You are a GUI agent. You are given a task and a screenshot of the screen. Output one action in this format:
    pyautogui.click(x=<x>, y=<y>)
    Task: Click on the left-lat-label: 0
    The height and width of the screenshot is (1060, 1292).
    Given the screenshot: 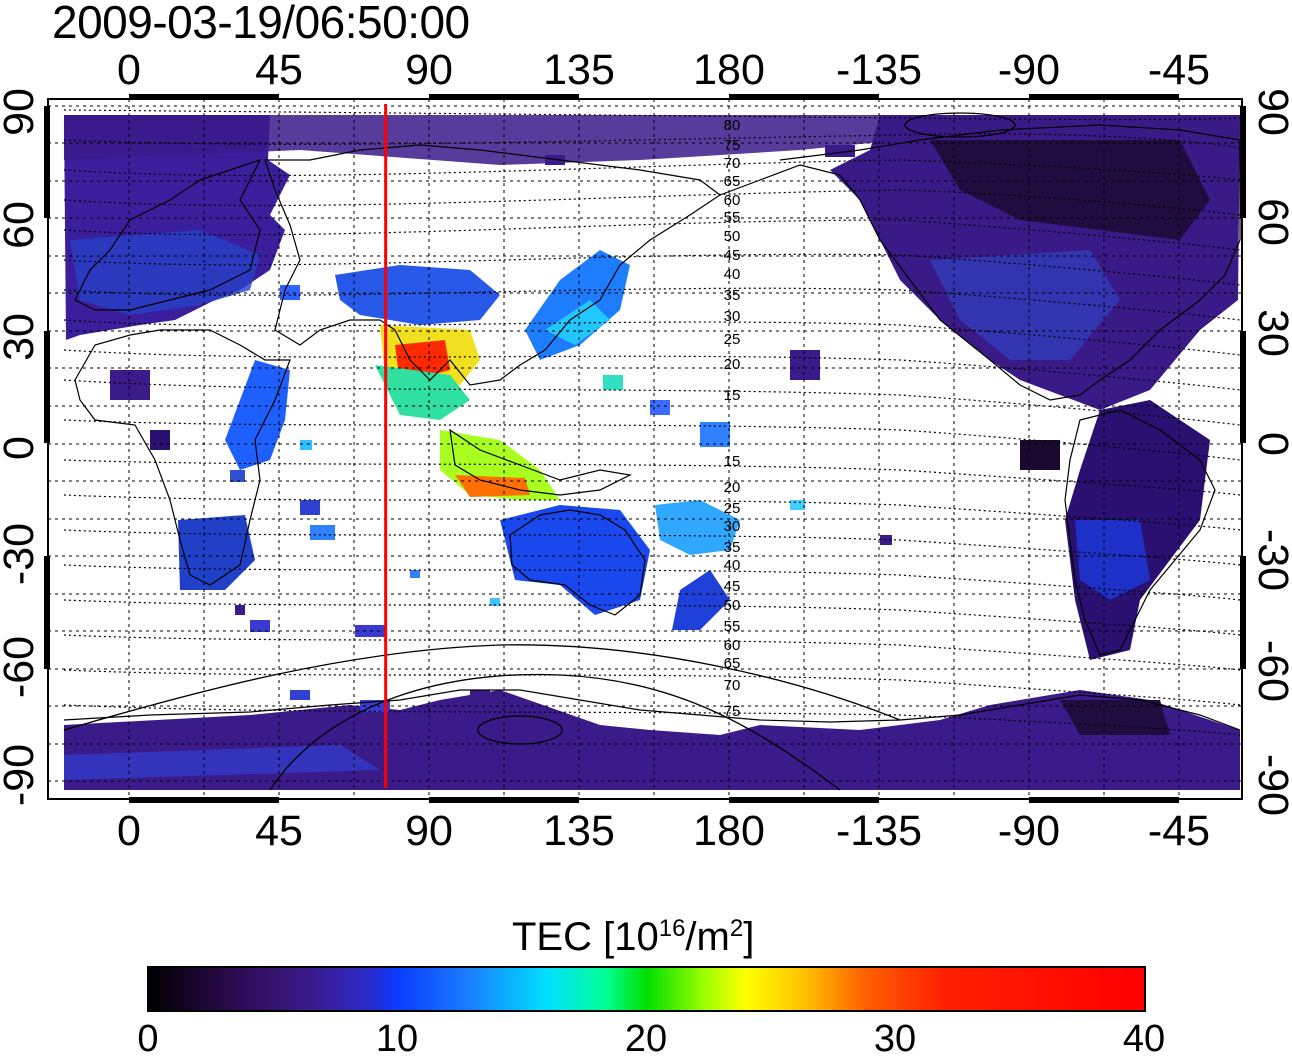 What is the action you would take?
    pyautogui.click(x=21, y=448)
    